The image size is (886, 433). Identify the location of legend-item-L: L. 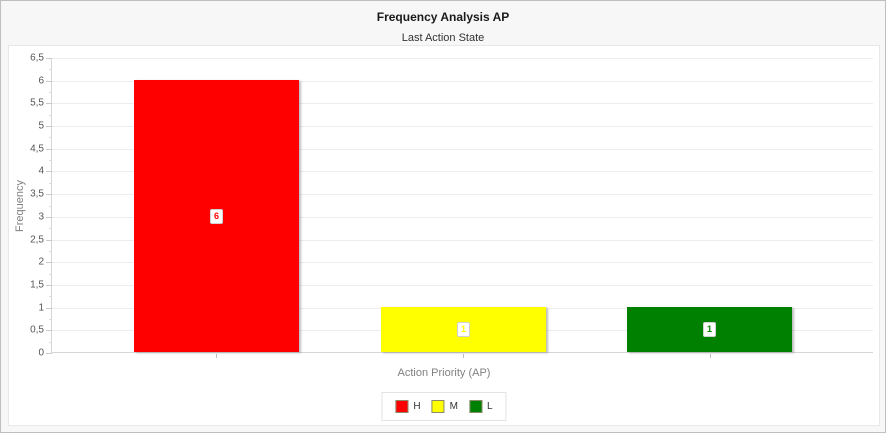
(481, 406).